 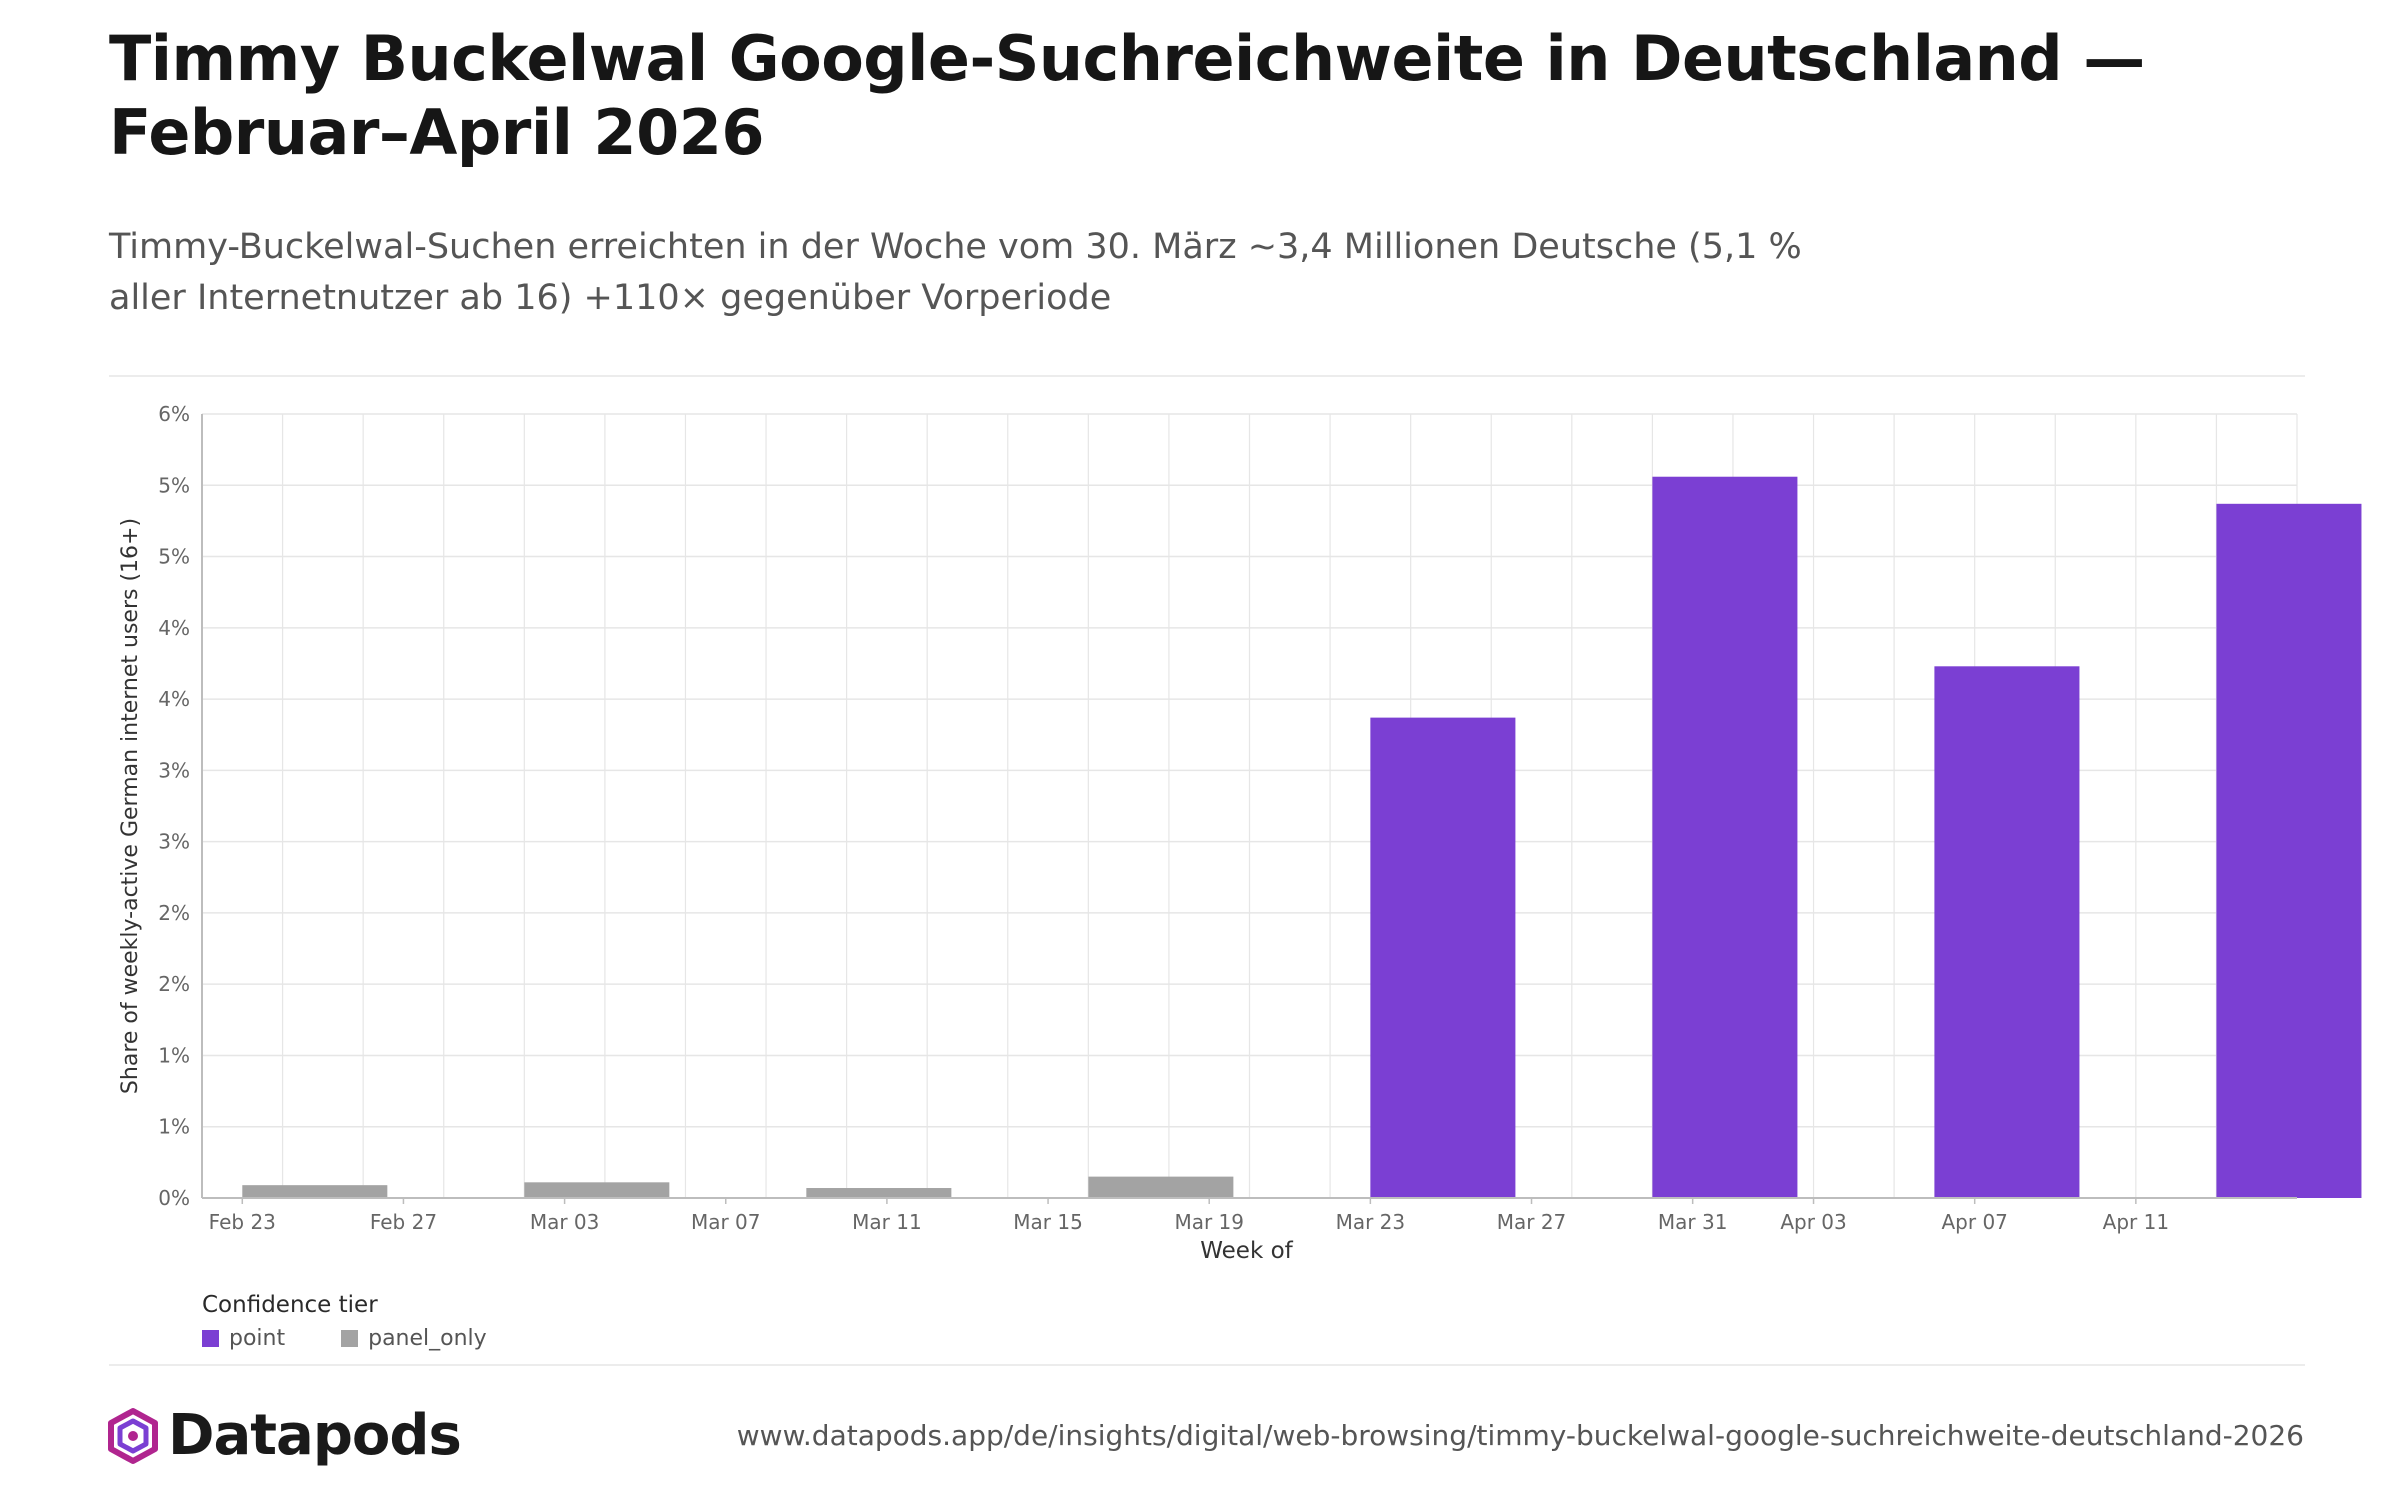 I want to click on datapods-logo-icon, so click(x=133, y=1435).